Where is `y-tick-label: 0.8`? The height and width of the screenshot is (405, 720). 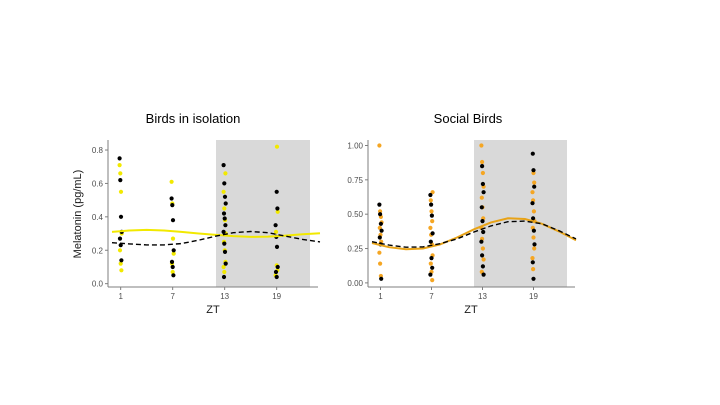 y-tick-label: 0.8 is located at coordinates (98, 150).